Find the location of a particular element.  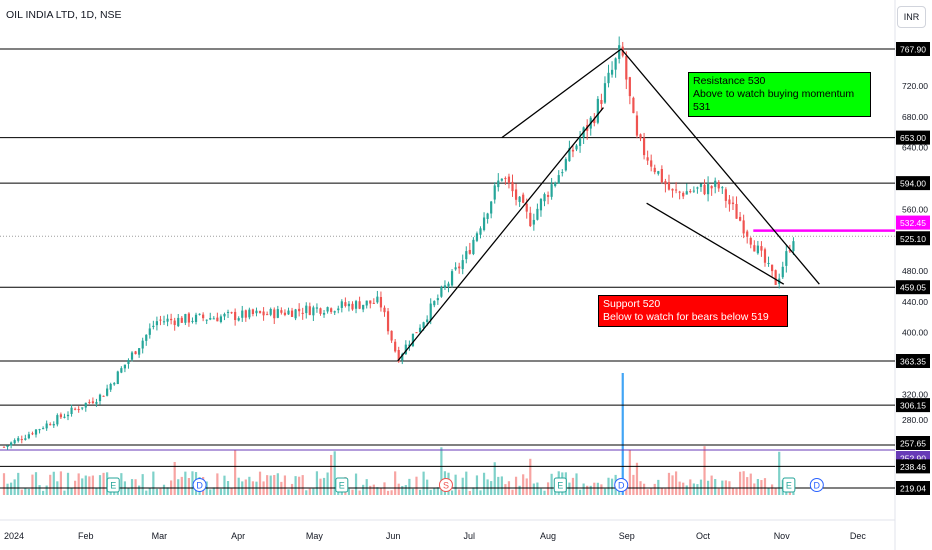

price-tag-label: 532.45 is located at coordinates (913, 223).